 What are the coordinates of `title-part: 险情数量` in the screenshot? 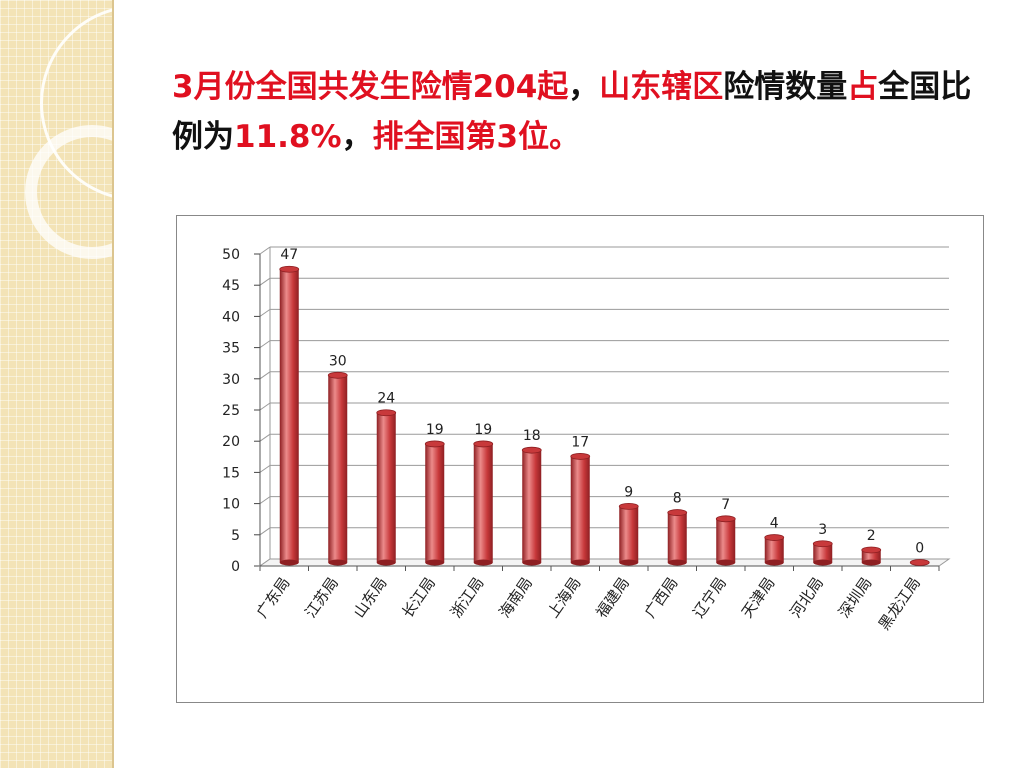 It's located at (785, 87).